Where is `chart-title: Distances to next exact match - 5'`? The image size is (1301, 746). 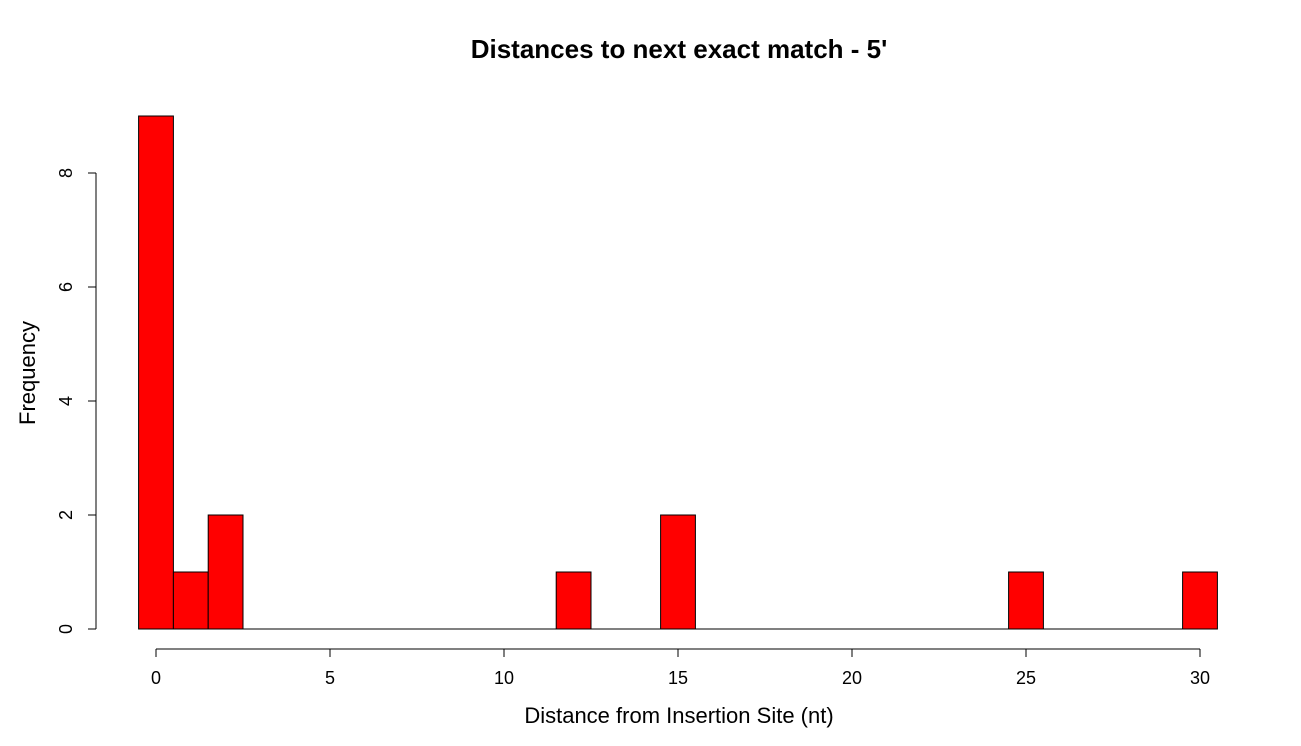
chart-title: Distances to next exact match - 5' is located at coordinates (679, 49).